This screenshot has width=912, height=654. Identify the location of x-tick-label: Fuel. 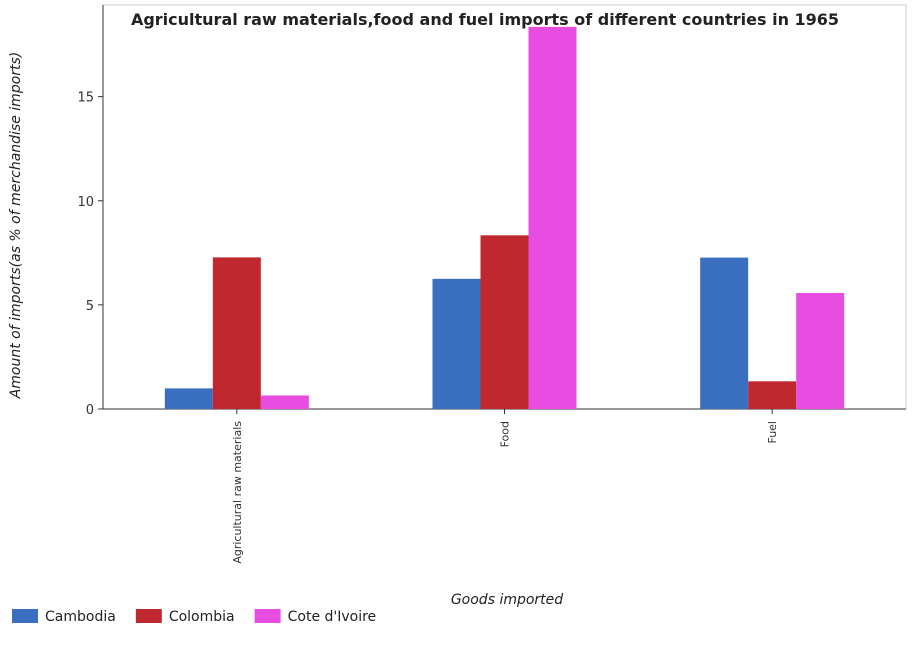
(772, 432).